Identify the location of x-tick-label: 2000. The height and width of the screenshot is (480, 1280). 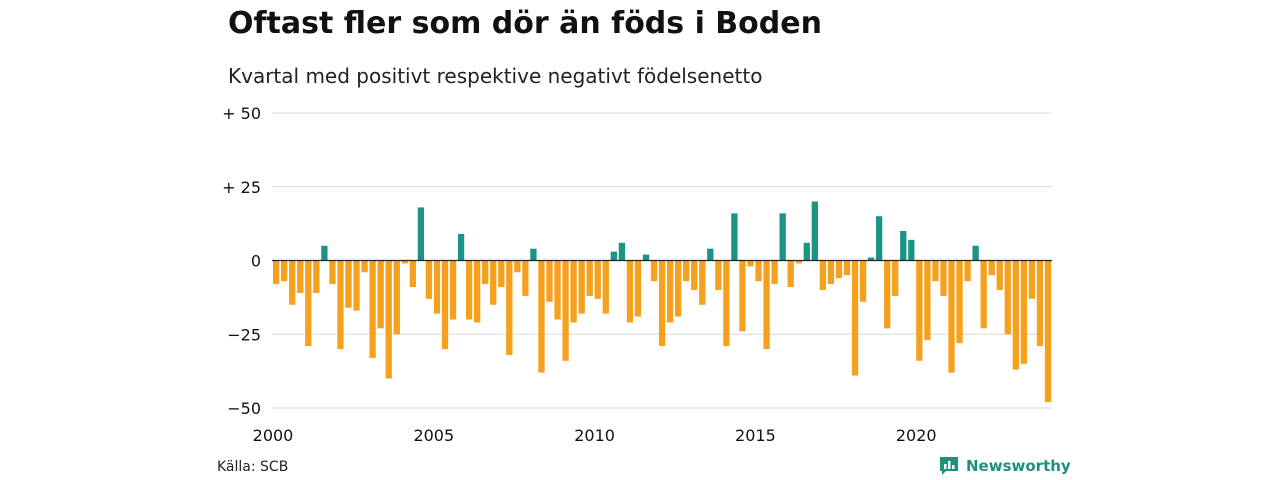
(273, 435).